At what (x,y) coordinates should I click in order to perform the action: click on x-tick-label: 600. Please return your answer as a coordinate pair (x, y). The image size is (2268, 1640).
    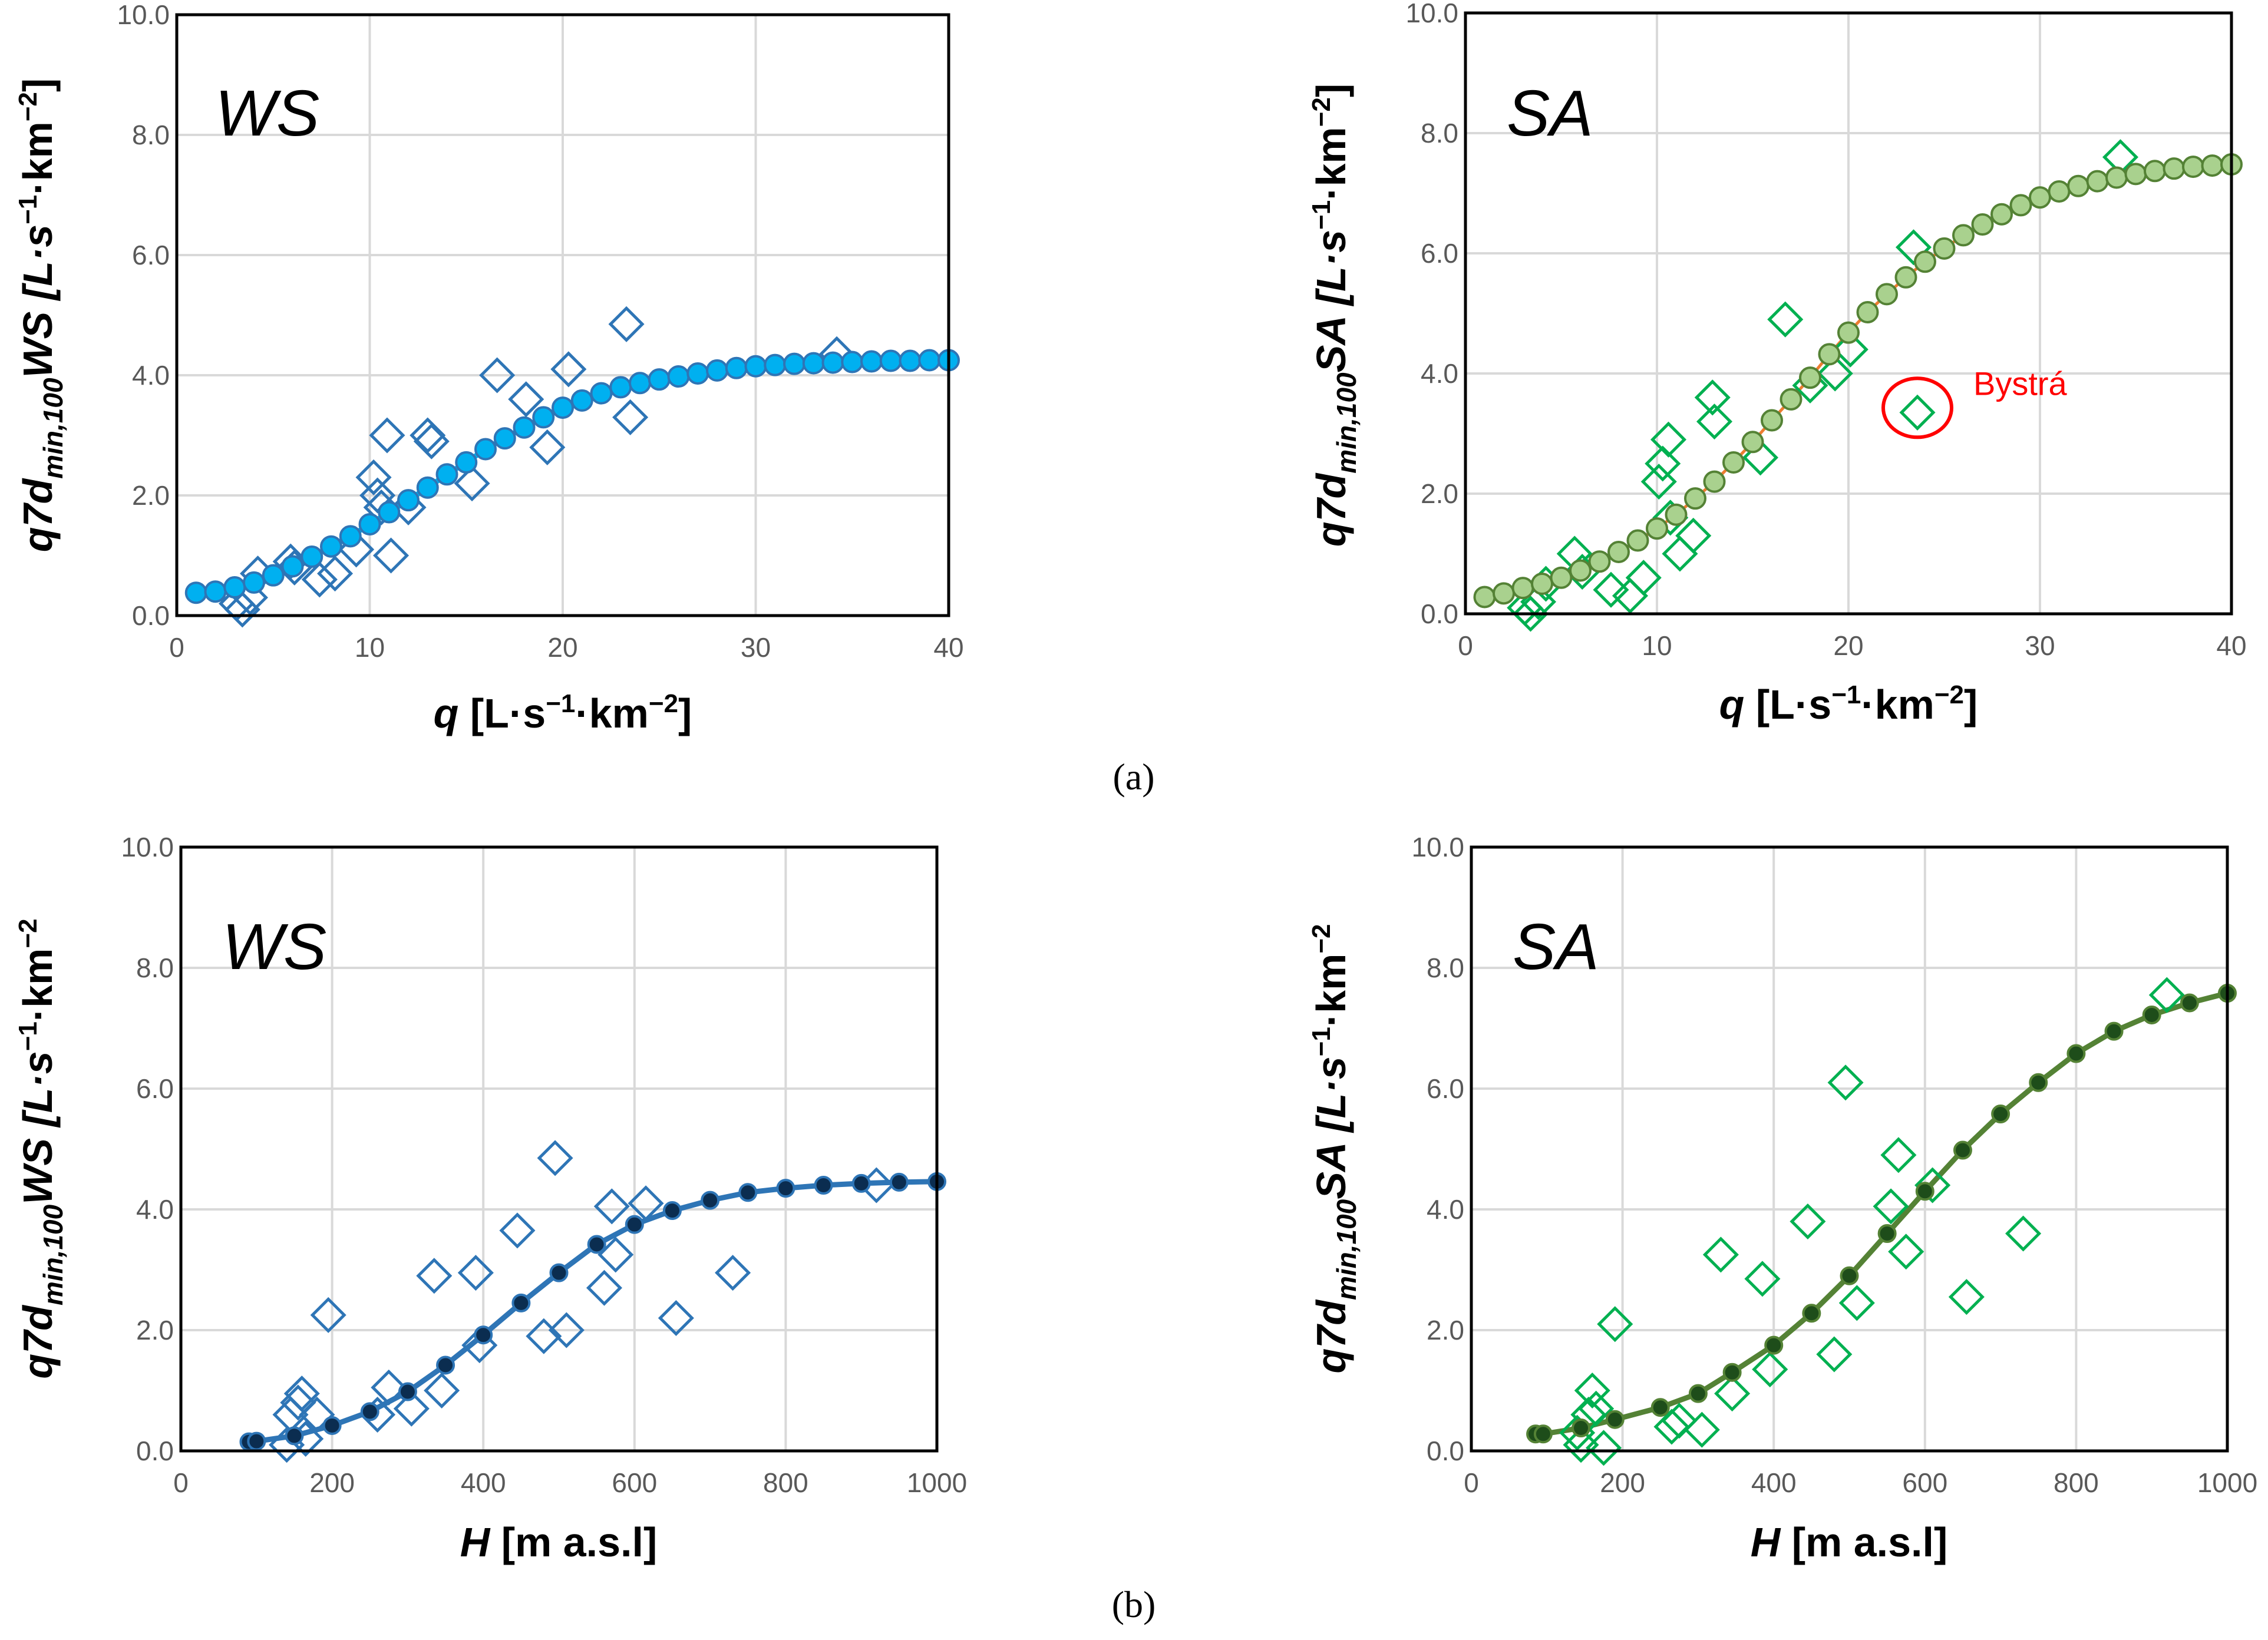
    Looking at the image, I should click on (1924, 1482).